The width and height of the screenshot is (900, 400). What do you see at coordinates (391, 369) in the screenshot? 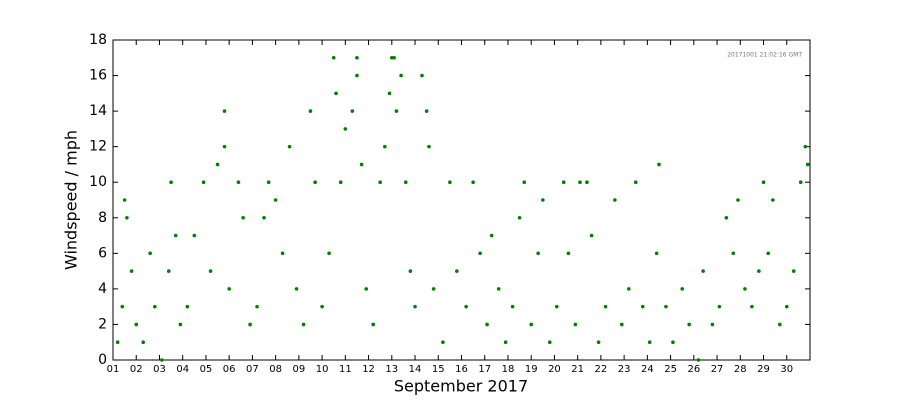
I see `x-tick-label: 13` at bounding box center [391, 369].